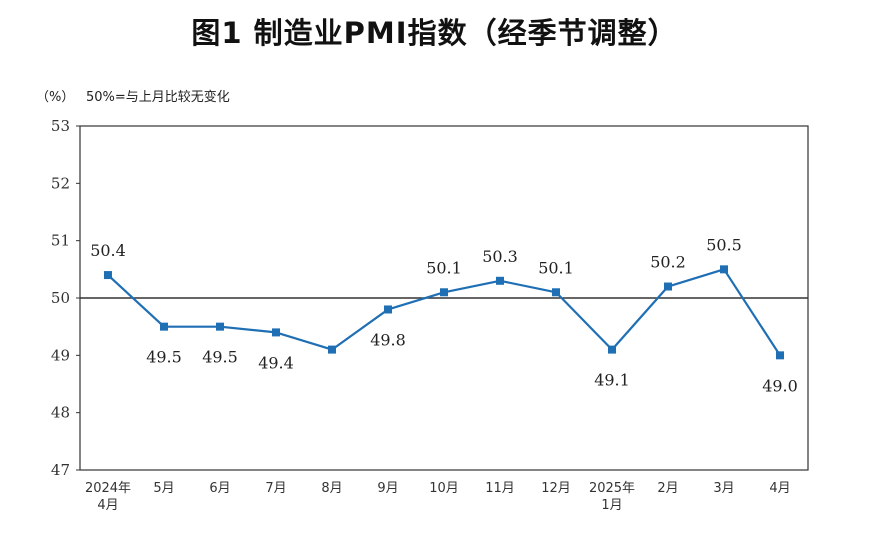 The image size is (869, 540). I want to click on data-label: 50.2, so click(668, 262).